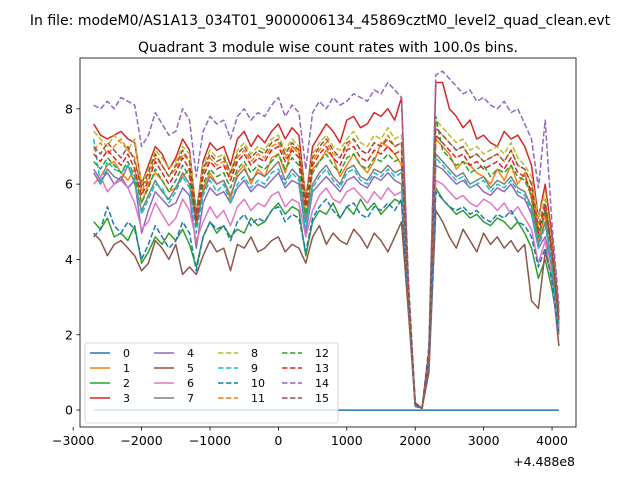  What do you see at coordinates (305, 368) in the screenshot?
I see `legend-item-13: 13` at bounding box center [305, 368].